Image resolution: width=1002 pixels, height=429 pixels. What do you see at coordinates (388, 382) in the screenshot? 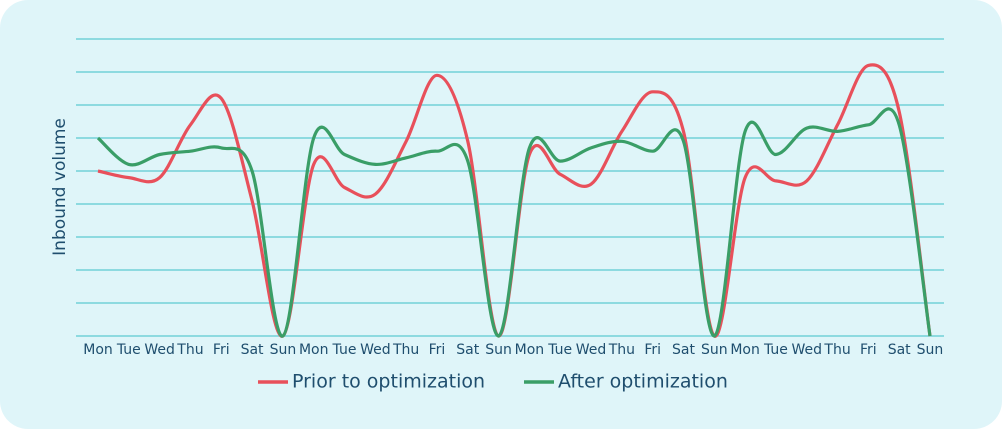
I see `legend-label: Prior to optimization` at bounding box center [388, 382].